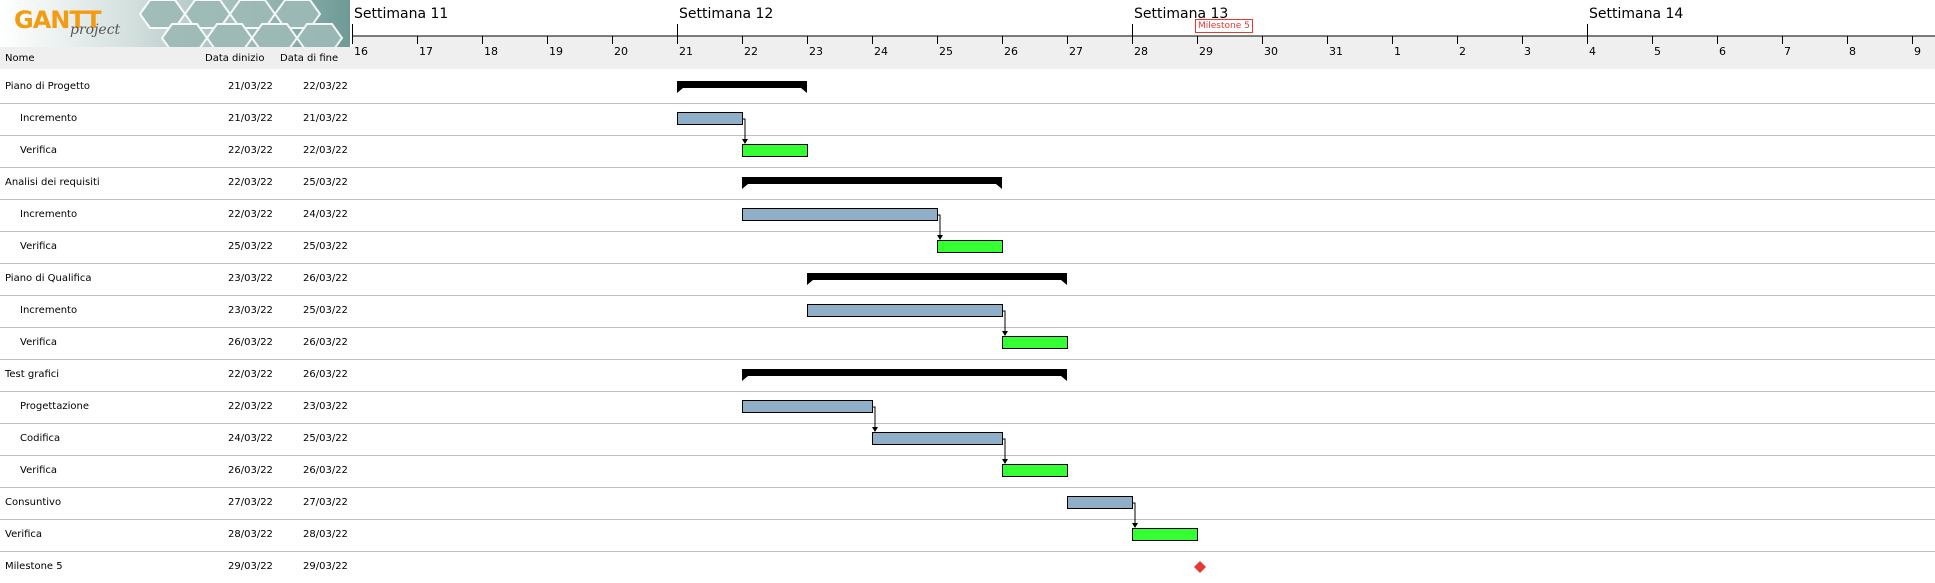 The width and height of the screenshot is (1935, 583). What do you see at coordinates (325, 214) in the screenshot?
I see `task-end-date: 24/03/22` at bounding box center [325, 214].